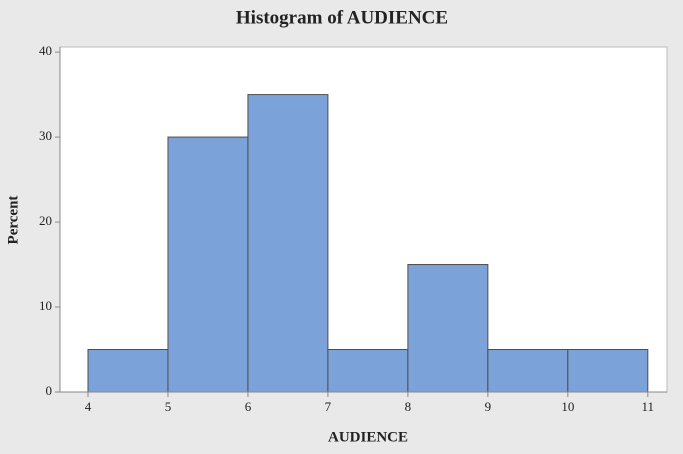 This screenshot has height=454, width=683. I want to click on x-tick-label: 4, so click(88, 406).